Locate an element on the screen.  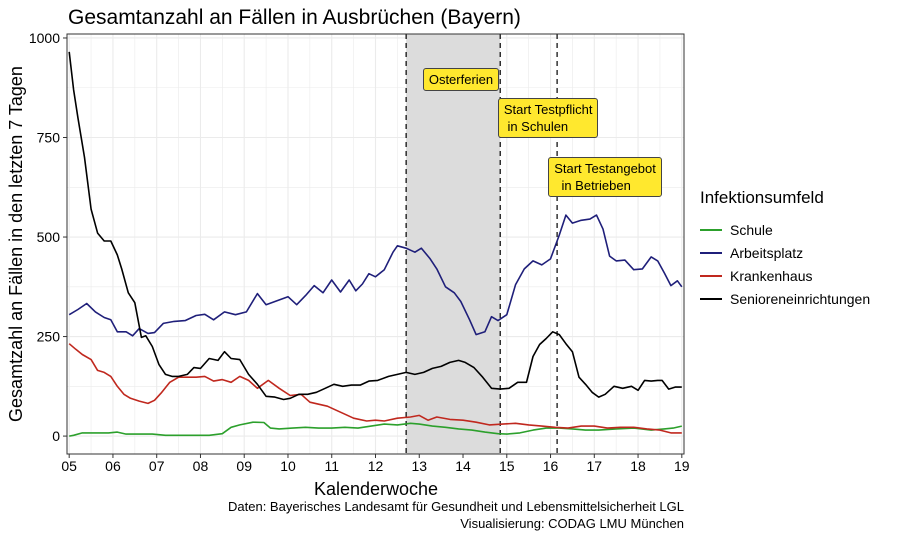
series-line-krankenhaus is located at coordinates (375, 388).